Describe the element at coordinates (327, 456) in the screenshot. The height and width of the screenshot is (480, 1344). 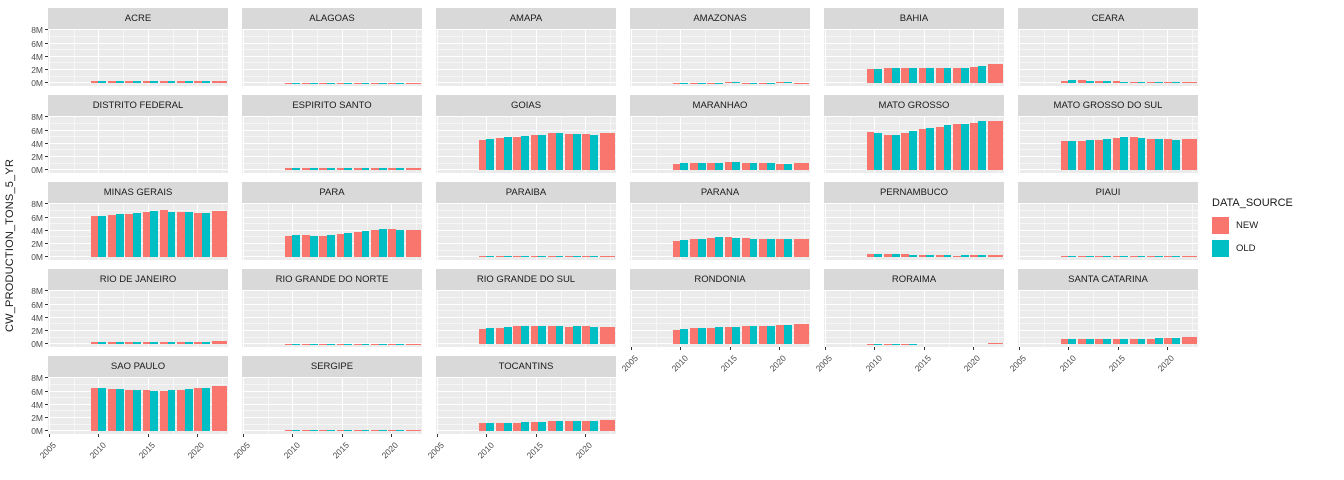
I see `x-axis: 2005 2010 2015 2020` at that location.